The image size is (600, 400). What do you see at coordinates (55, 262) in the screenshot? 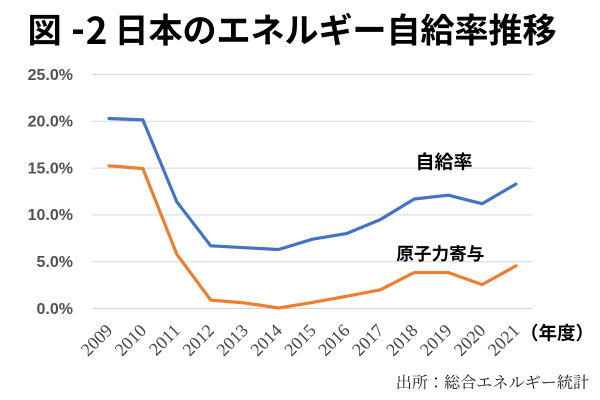
I see `svg-text: 5.0%` at bounding box center [55, 262].